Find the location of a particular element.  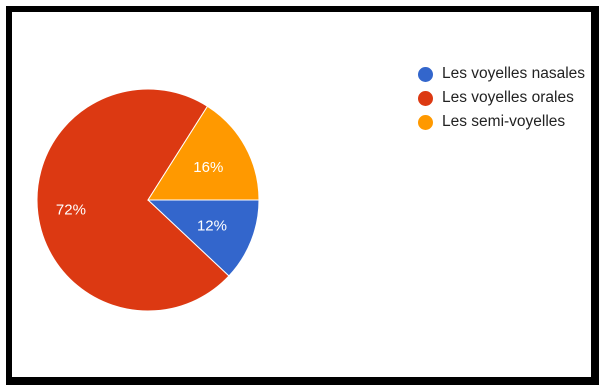

legend-swatch-orales is located at coordinates (425, 98).